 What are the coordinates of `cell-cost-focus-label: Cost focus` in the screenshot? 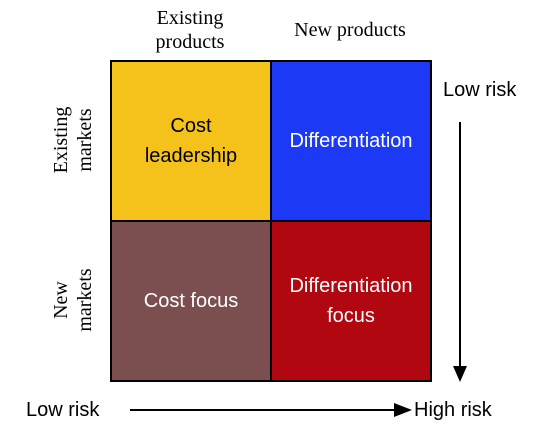 It's located at (191, 301).